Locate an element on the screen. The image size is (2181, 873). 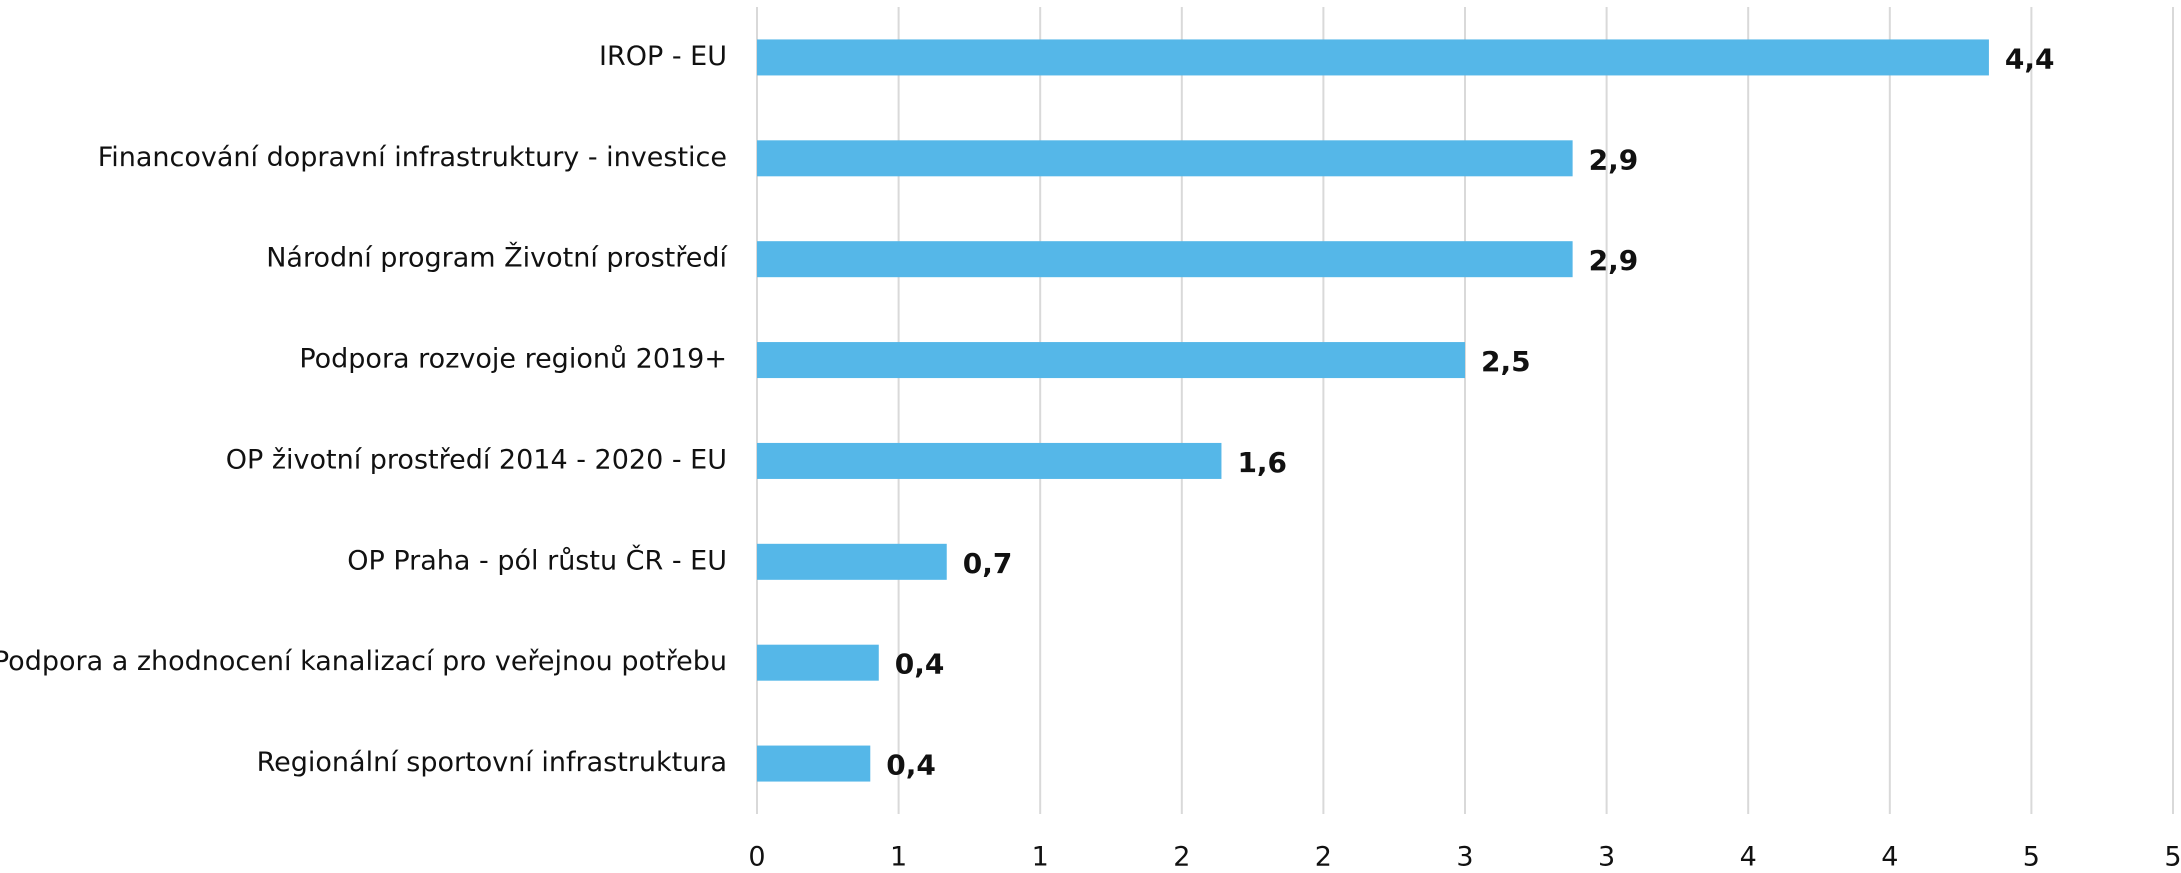
y-tick-label: Podpora rozvoje regionů 2019+ is located at coordinates (513, 359).